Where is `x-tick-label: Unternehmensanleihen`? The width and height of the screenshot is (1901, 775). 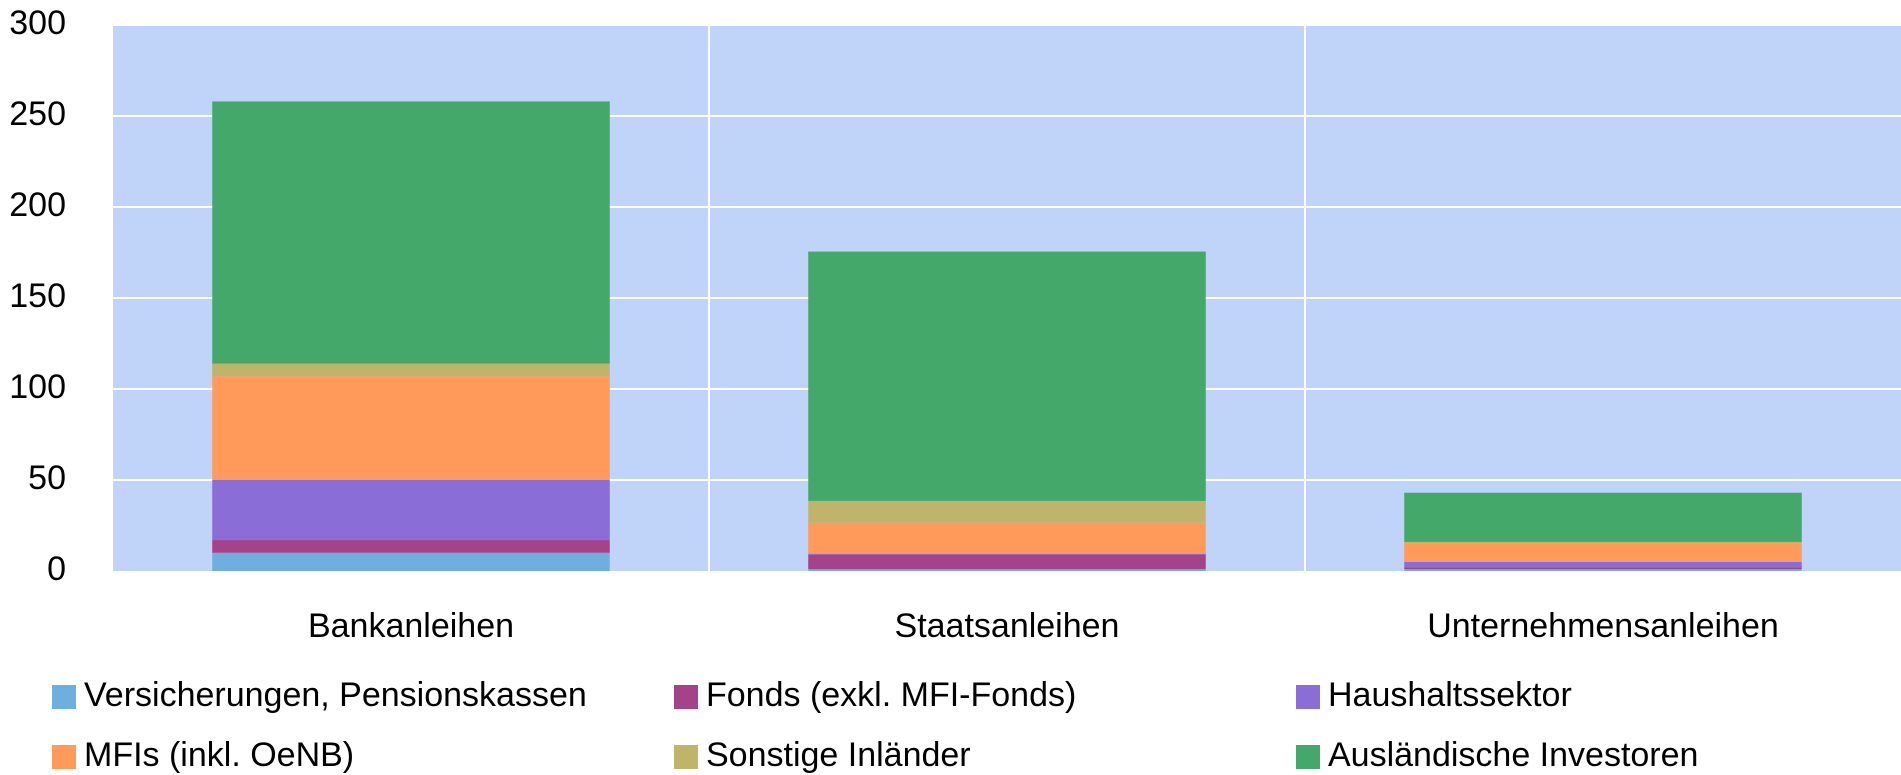 x-tick-label: Unternehmensanleihen is located at coordinates (1603, 626).